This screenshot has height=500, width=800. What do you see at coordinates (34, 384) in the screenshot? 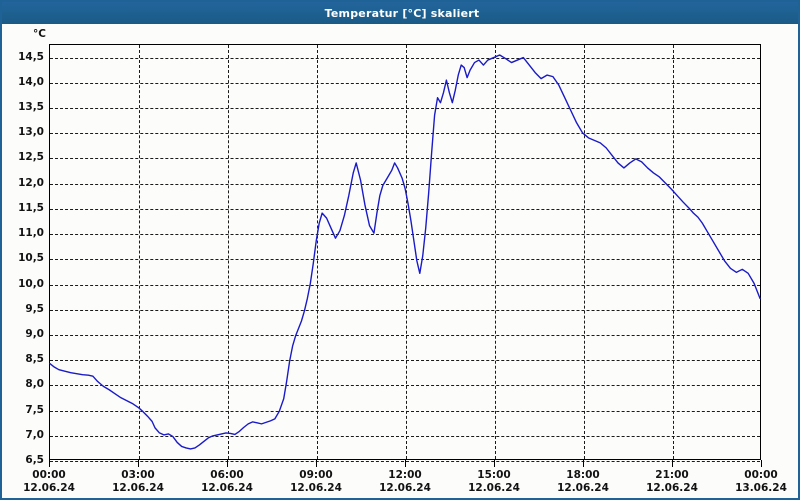
I see `y-axis-tick-label: 8,0` at bounding box center [34, 384].